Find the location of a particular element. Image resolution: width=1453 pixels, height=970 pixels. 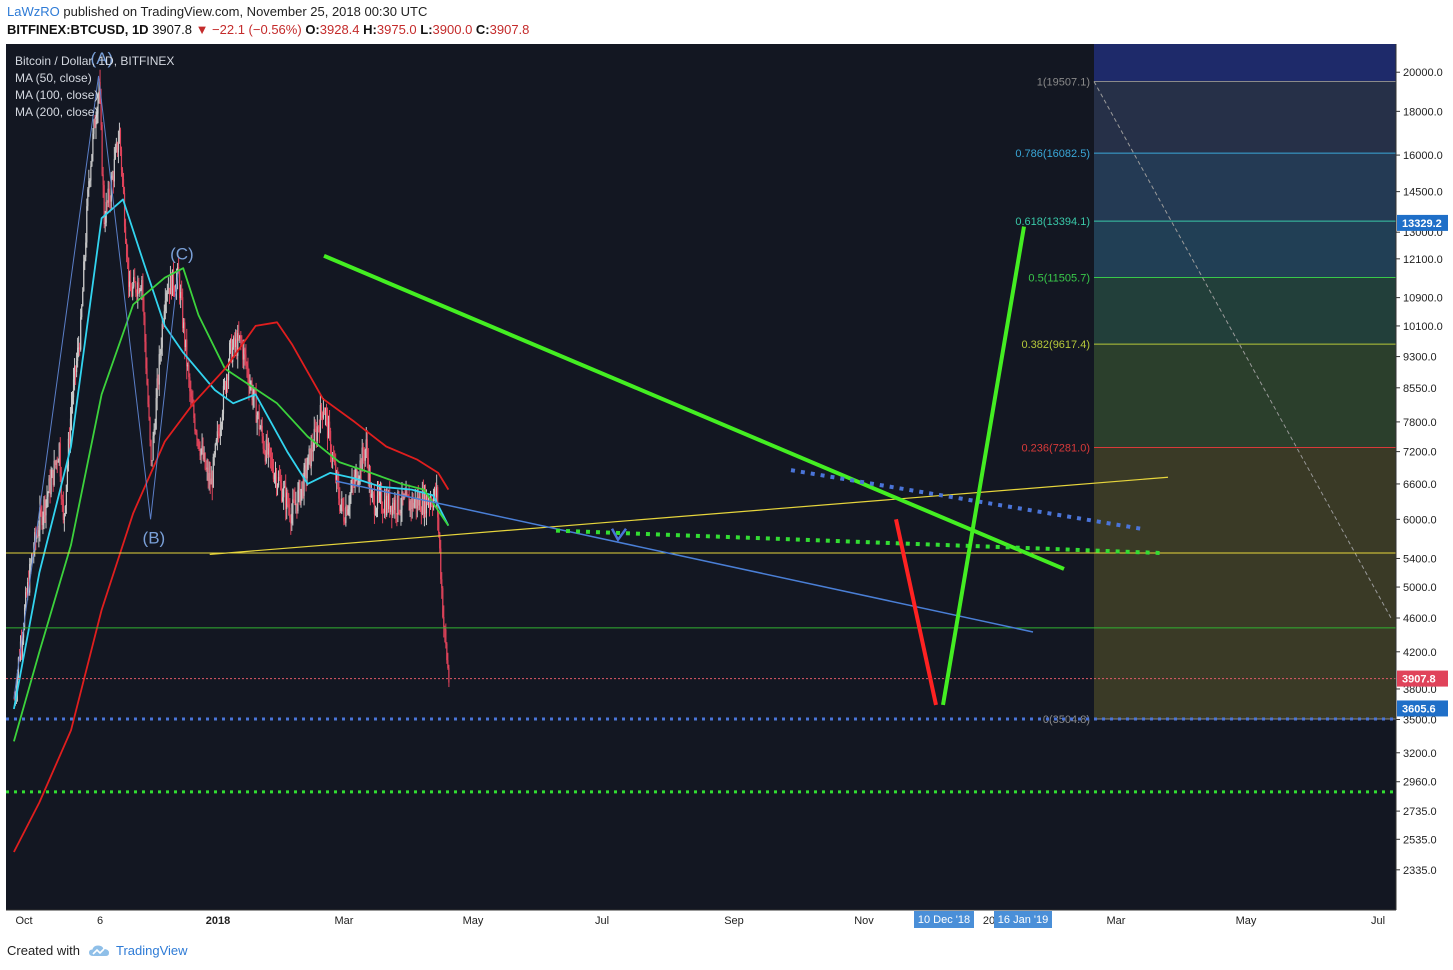

x-tick-label-10: May is located at coordinates (1246, 921).